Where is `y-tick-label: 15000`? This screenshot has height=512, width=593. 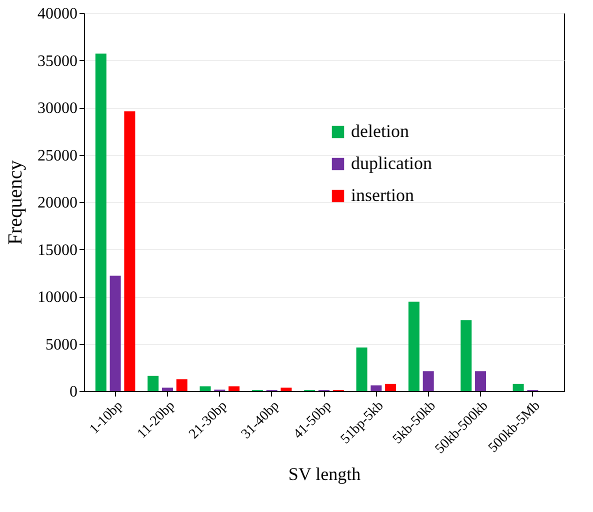
y-tick-label: 15000 is located at coordinates (58, 250).